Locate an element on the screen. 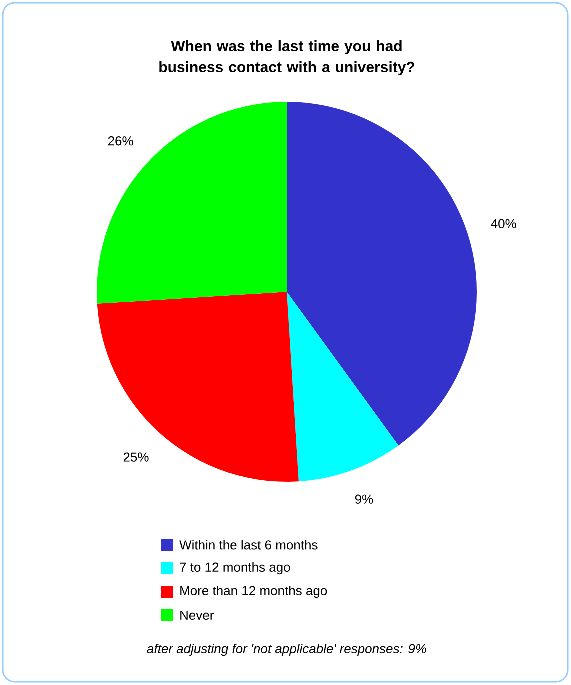 This screenshot has height=685, width=571. legend-label: Never is located at coordinates (197, 615).